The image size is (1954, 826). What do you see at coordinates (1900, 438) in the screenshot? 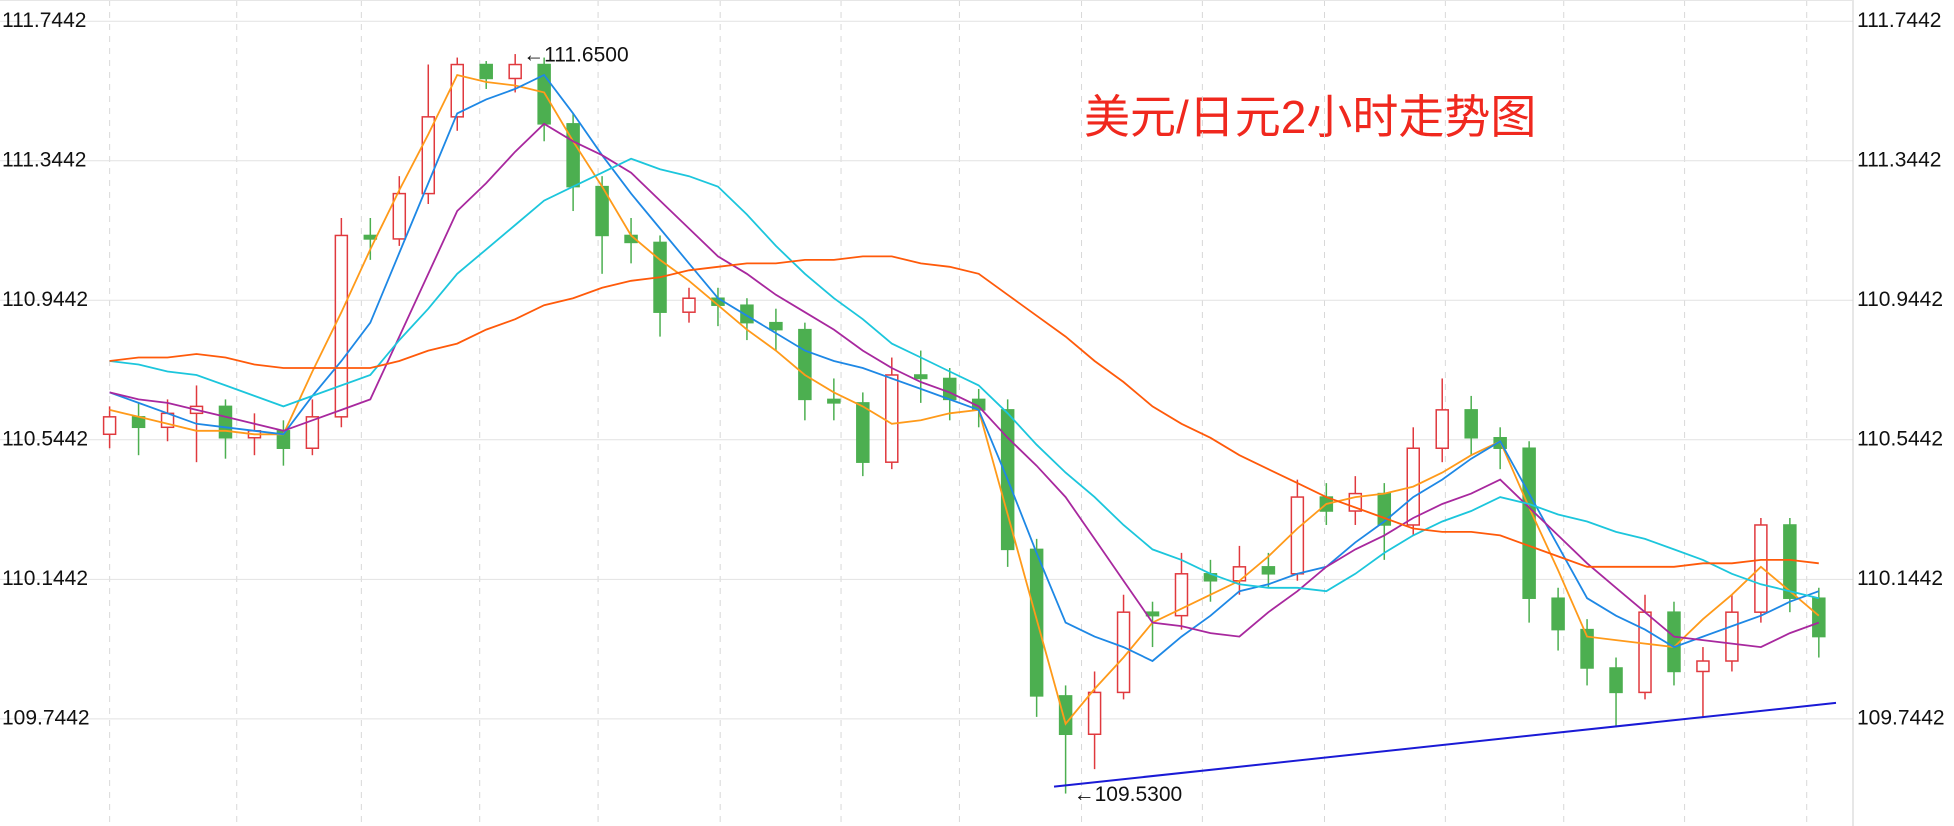
I see `y-tick-label-right: 110.5442` at bounding box center [1900, 438].